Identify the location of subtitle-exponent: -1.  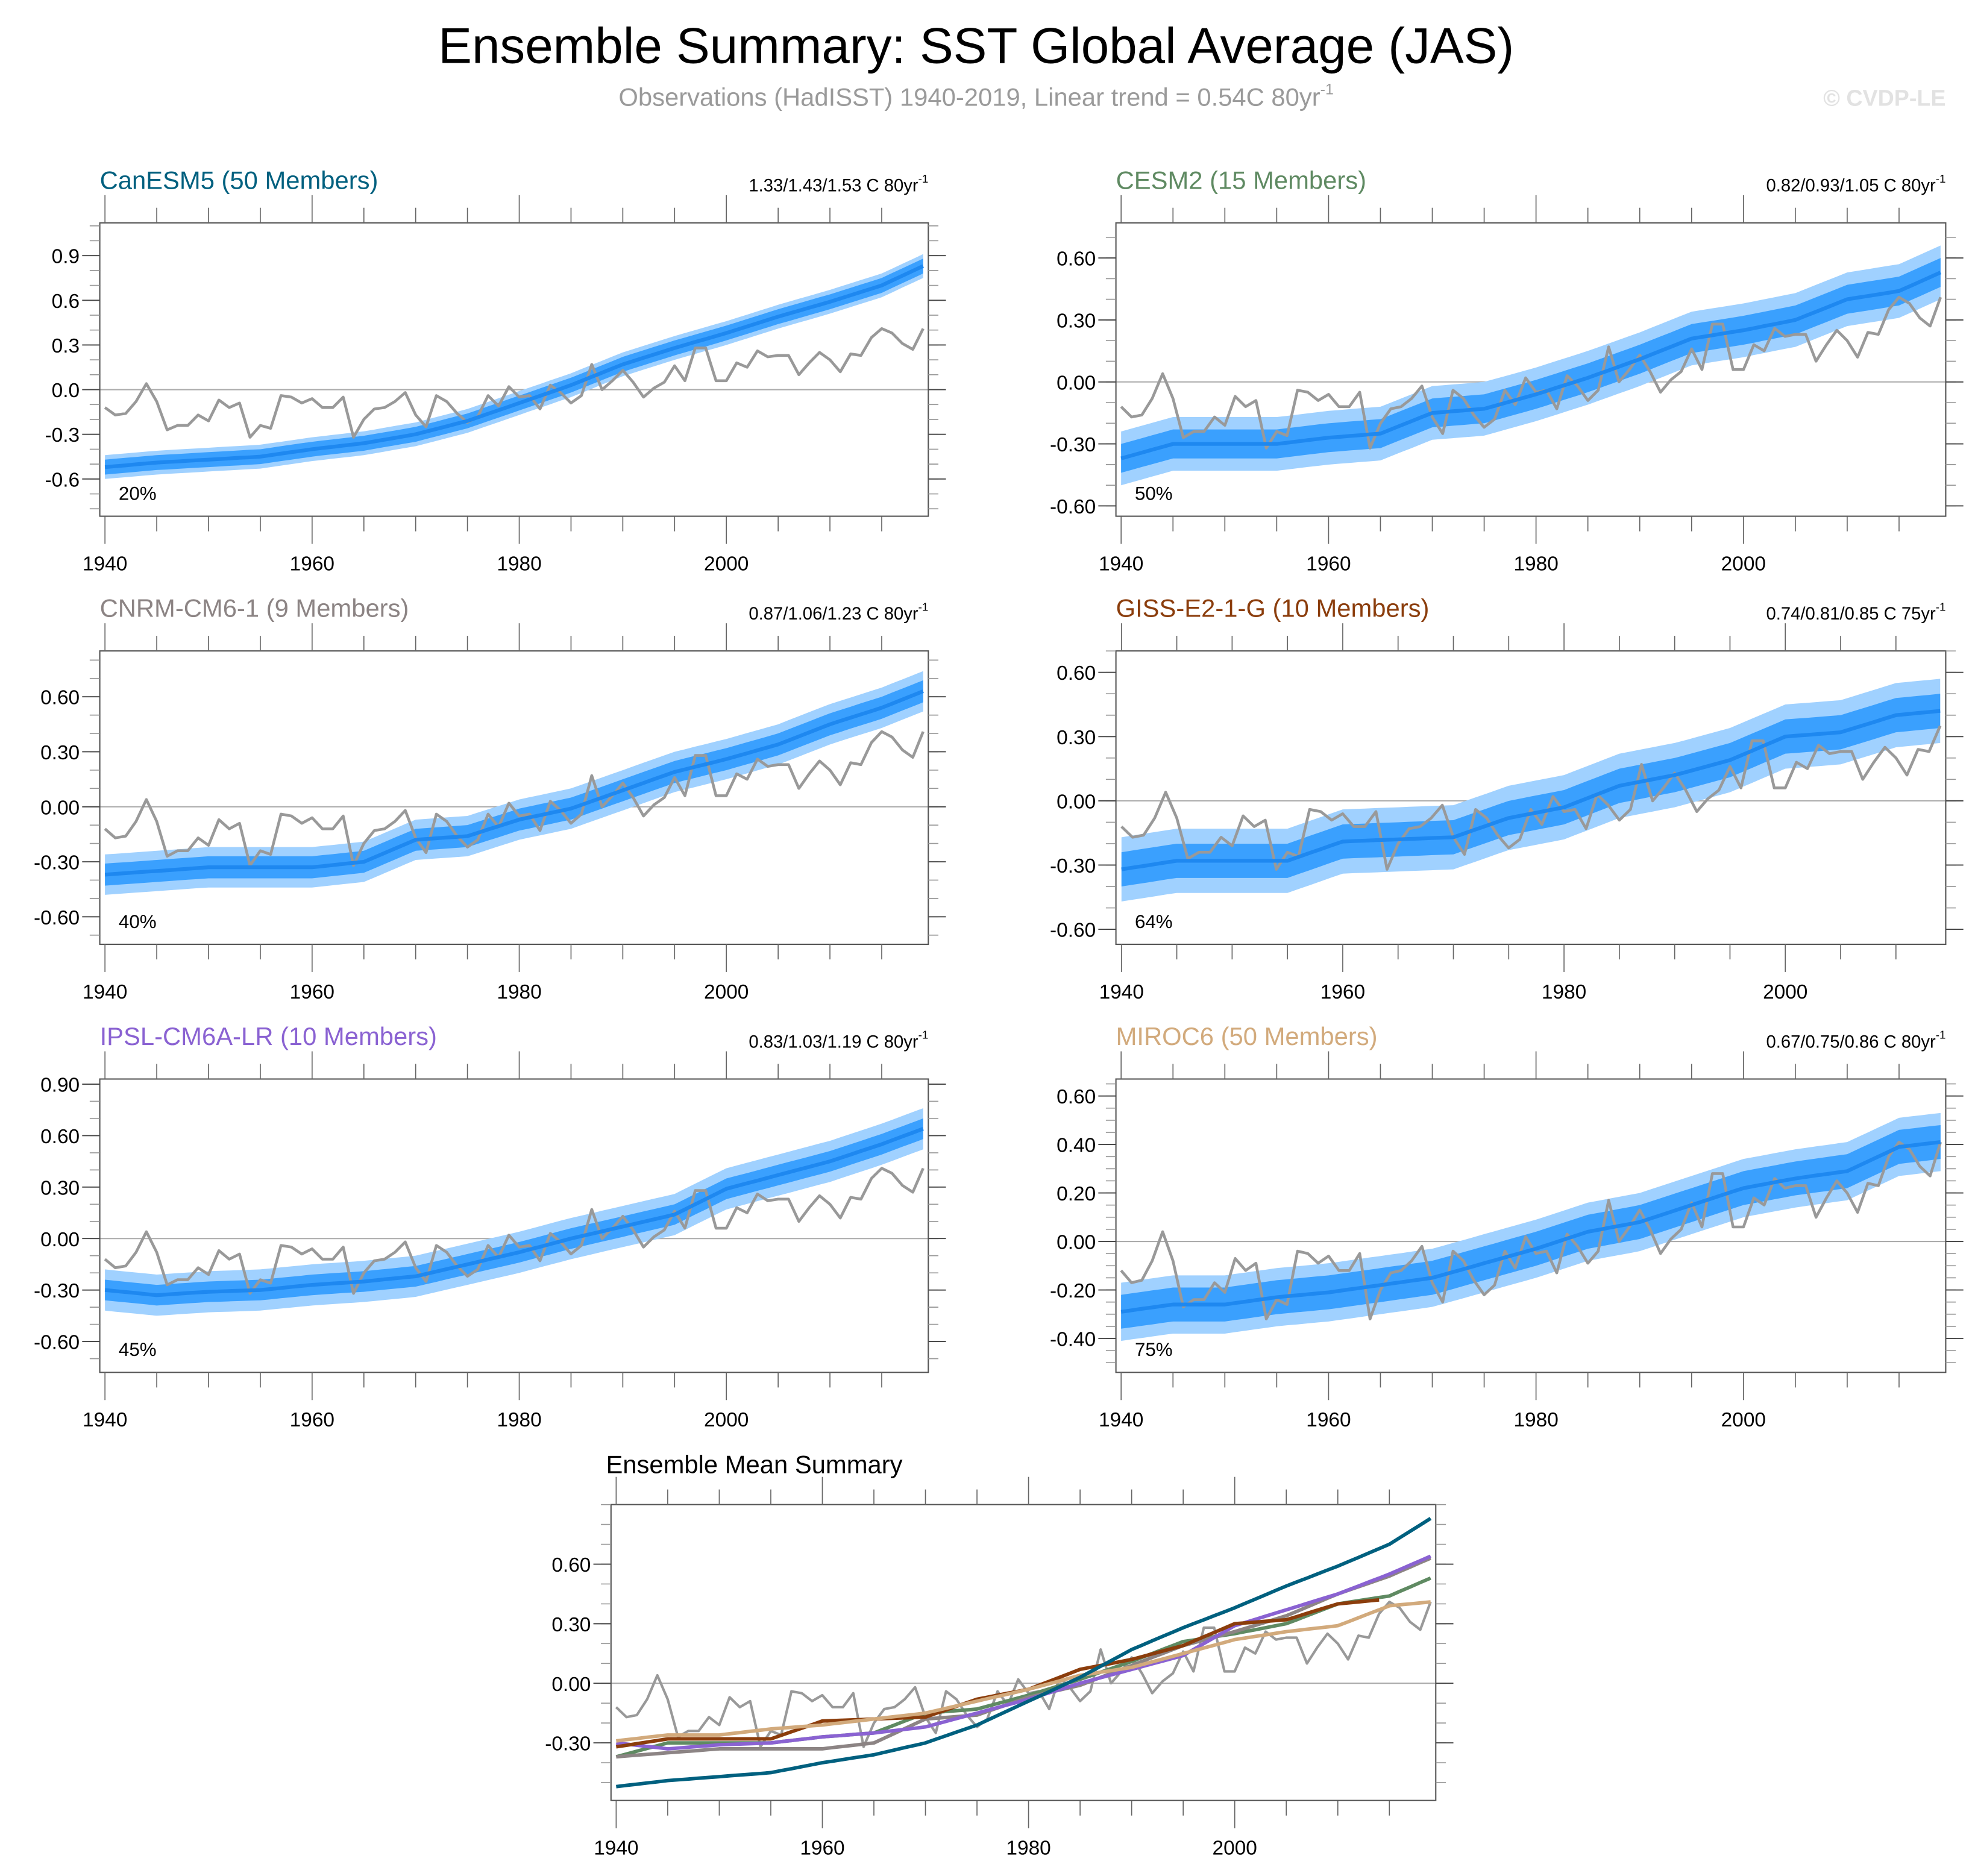
(1327, 89).